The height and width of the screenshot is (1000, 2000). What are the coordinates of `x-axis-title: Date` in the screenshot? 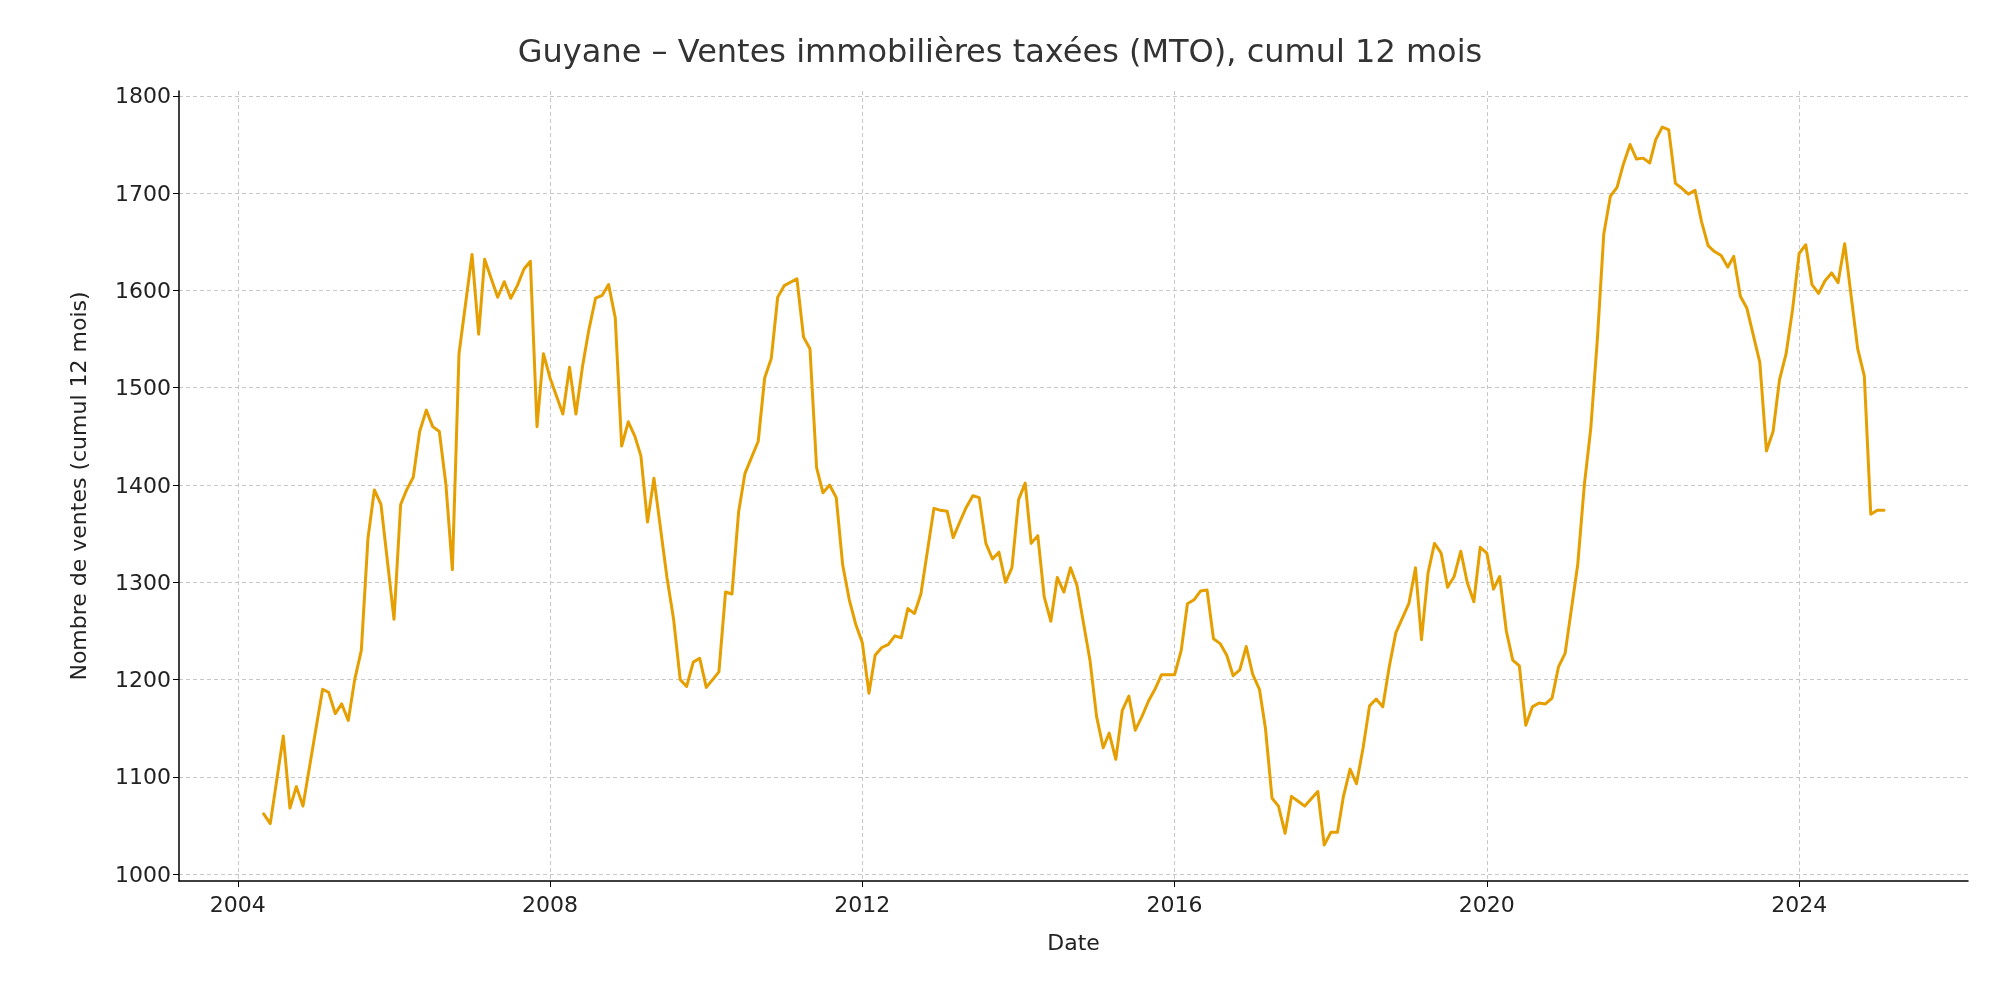 It's located at (1073, 942).